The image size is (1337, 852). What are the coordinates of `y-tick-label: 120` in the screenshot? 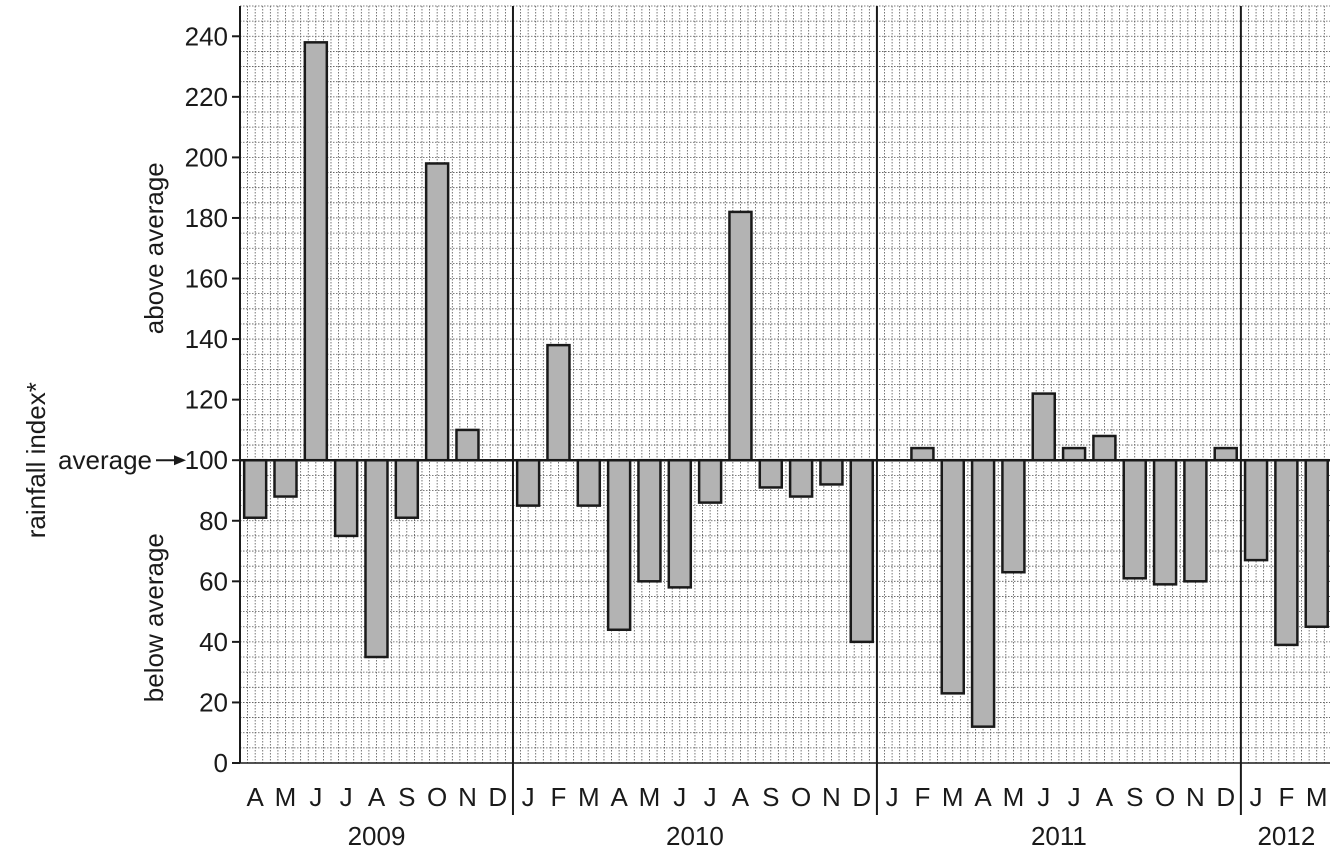 It's located at (206, 400).